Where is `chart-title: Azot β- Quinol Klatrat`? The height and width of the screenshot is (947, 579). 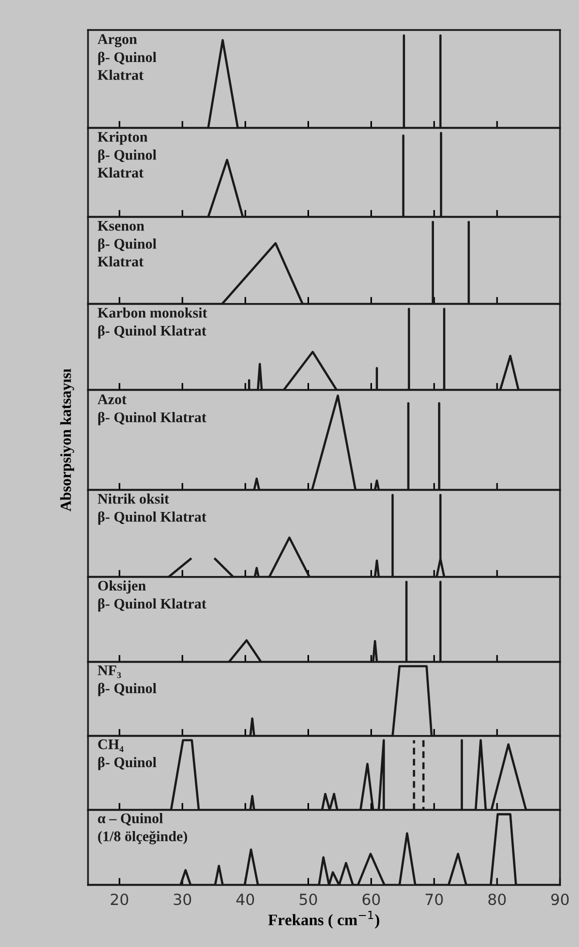 chart-title: Azot β- Quinol Klatrat is located at coordinates (152, 410).